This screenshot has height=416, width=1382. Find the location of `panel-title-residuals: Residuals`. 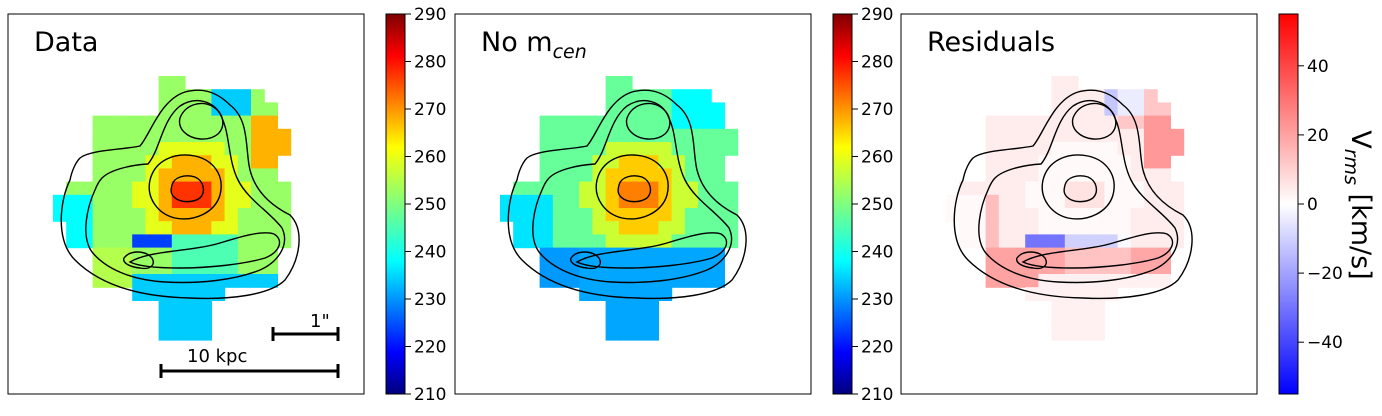

panel-title-residuals: Residuals is located at coordinates (991, 42).